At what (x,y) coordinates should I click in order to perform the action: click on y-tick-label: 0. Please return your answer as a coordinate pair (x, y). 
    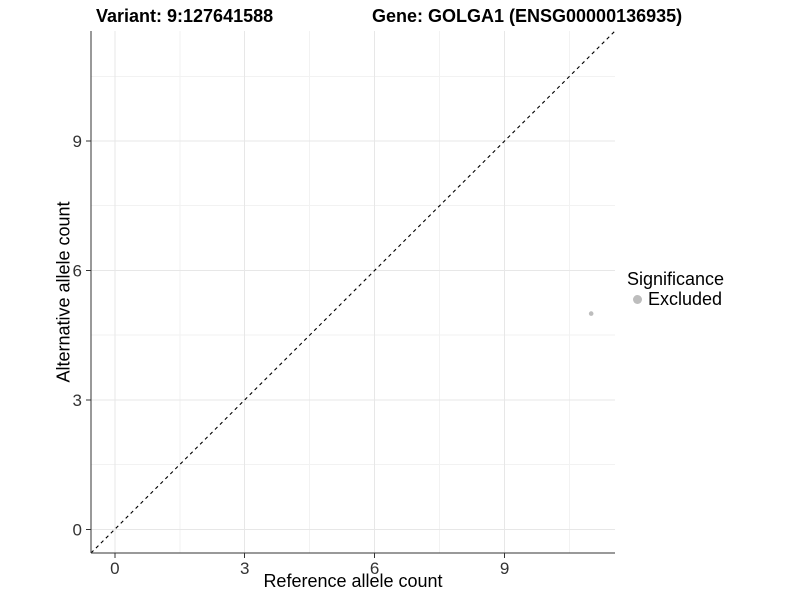
    Looking at the image, I should click on (77, 529).